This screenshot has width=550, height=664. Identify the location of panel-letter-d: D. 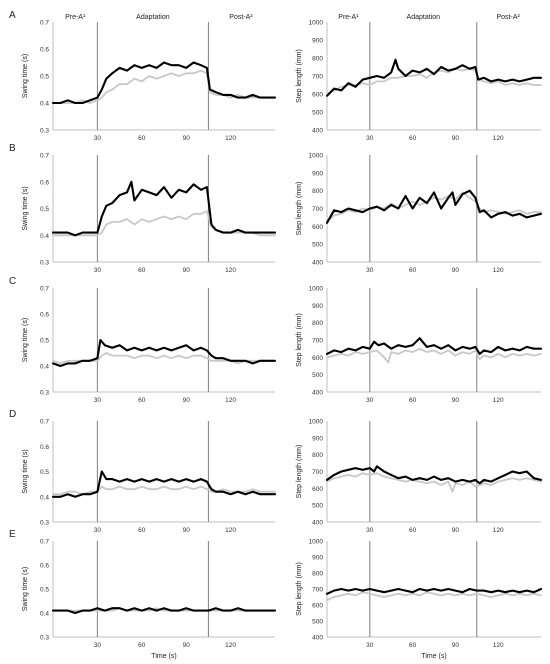
(12, 414).